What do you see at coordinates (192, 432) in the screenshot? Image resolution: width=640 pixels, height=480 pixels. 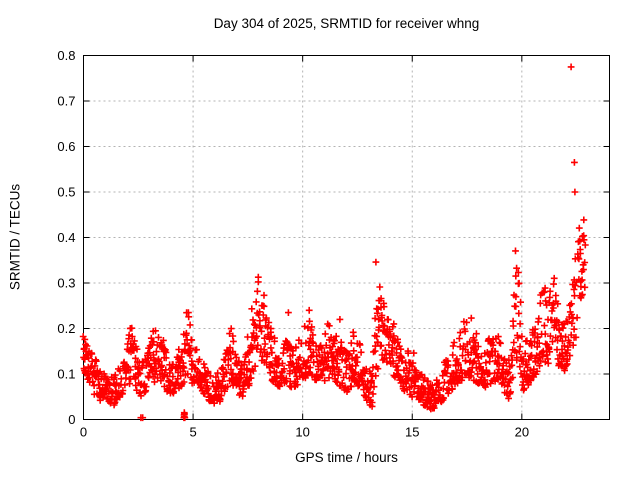 I see `x-tick-label: 5` at bounding box center [192, 432].